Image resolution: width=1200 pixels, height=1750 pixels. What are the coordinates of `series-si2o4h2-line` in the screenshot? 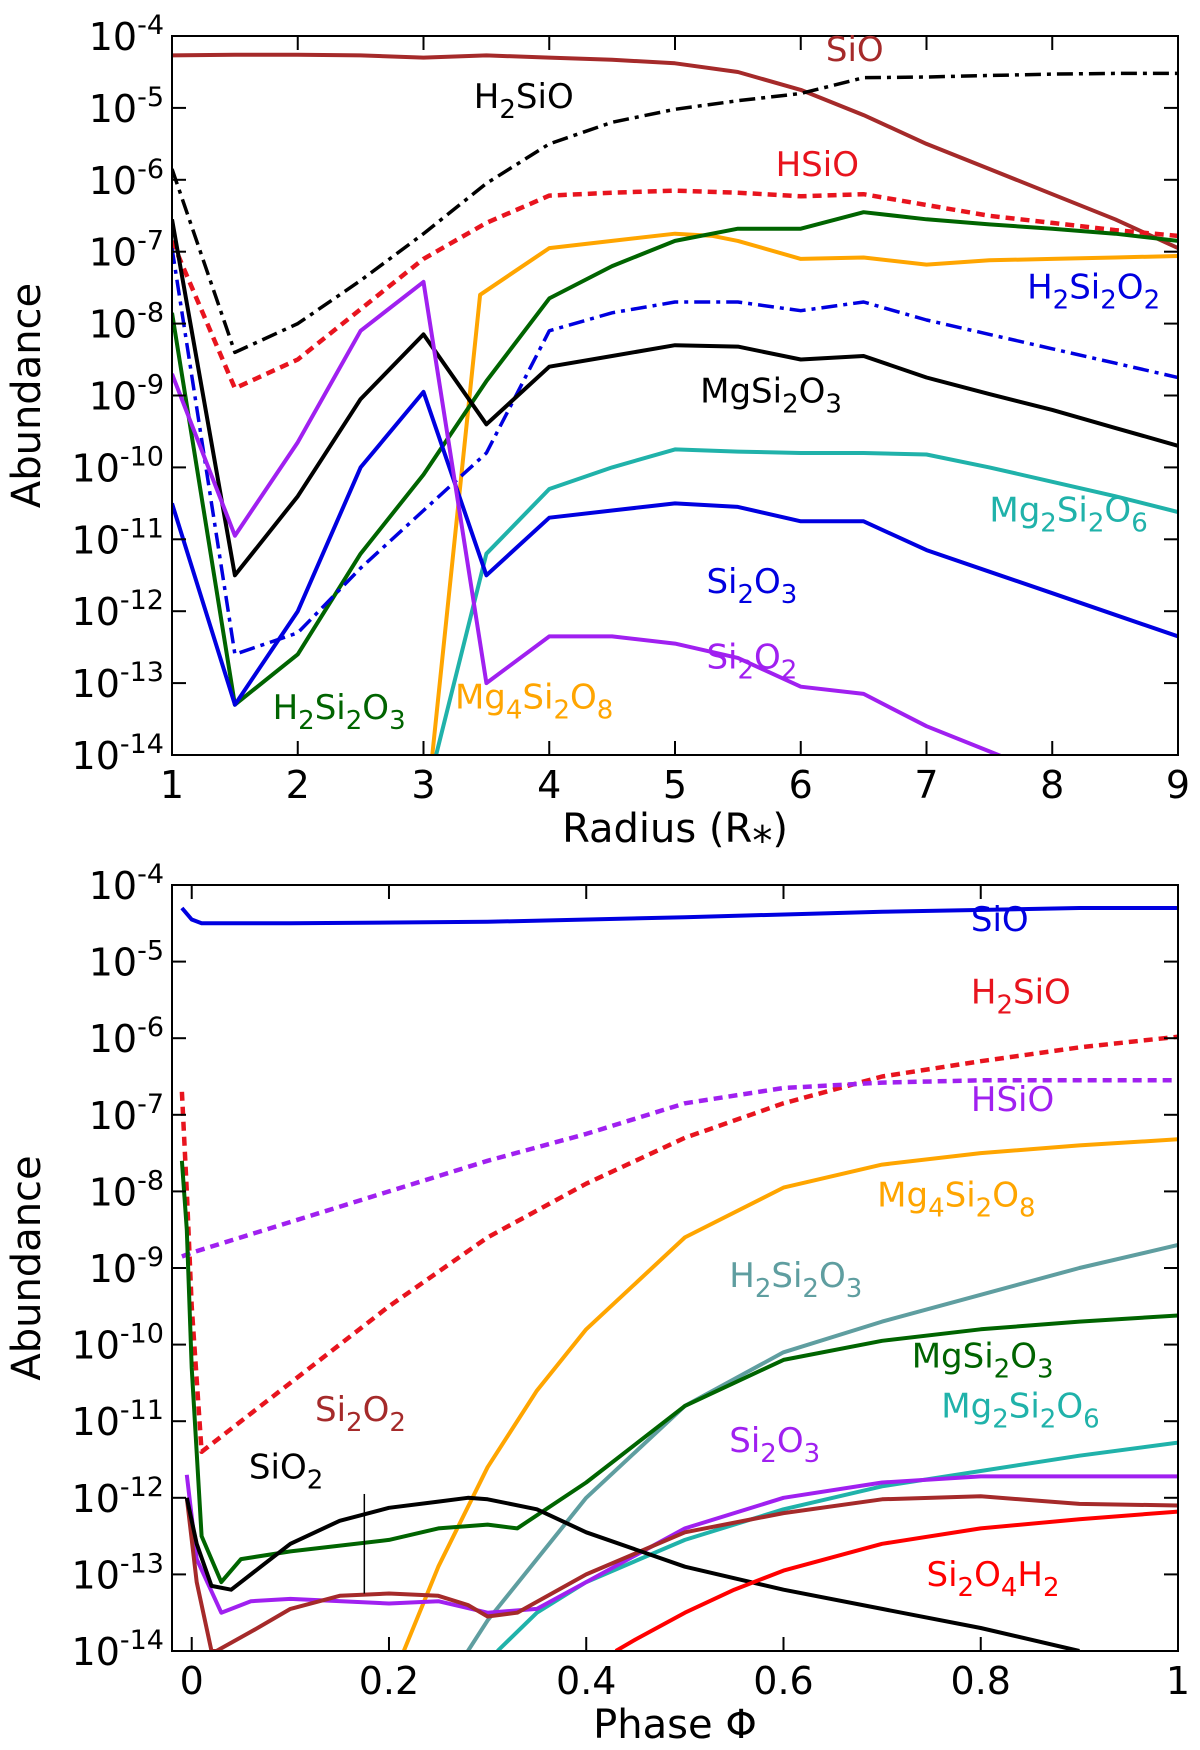 It's located at (896, 1580).